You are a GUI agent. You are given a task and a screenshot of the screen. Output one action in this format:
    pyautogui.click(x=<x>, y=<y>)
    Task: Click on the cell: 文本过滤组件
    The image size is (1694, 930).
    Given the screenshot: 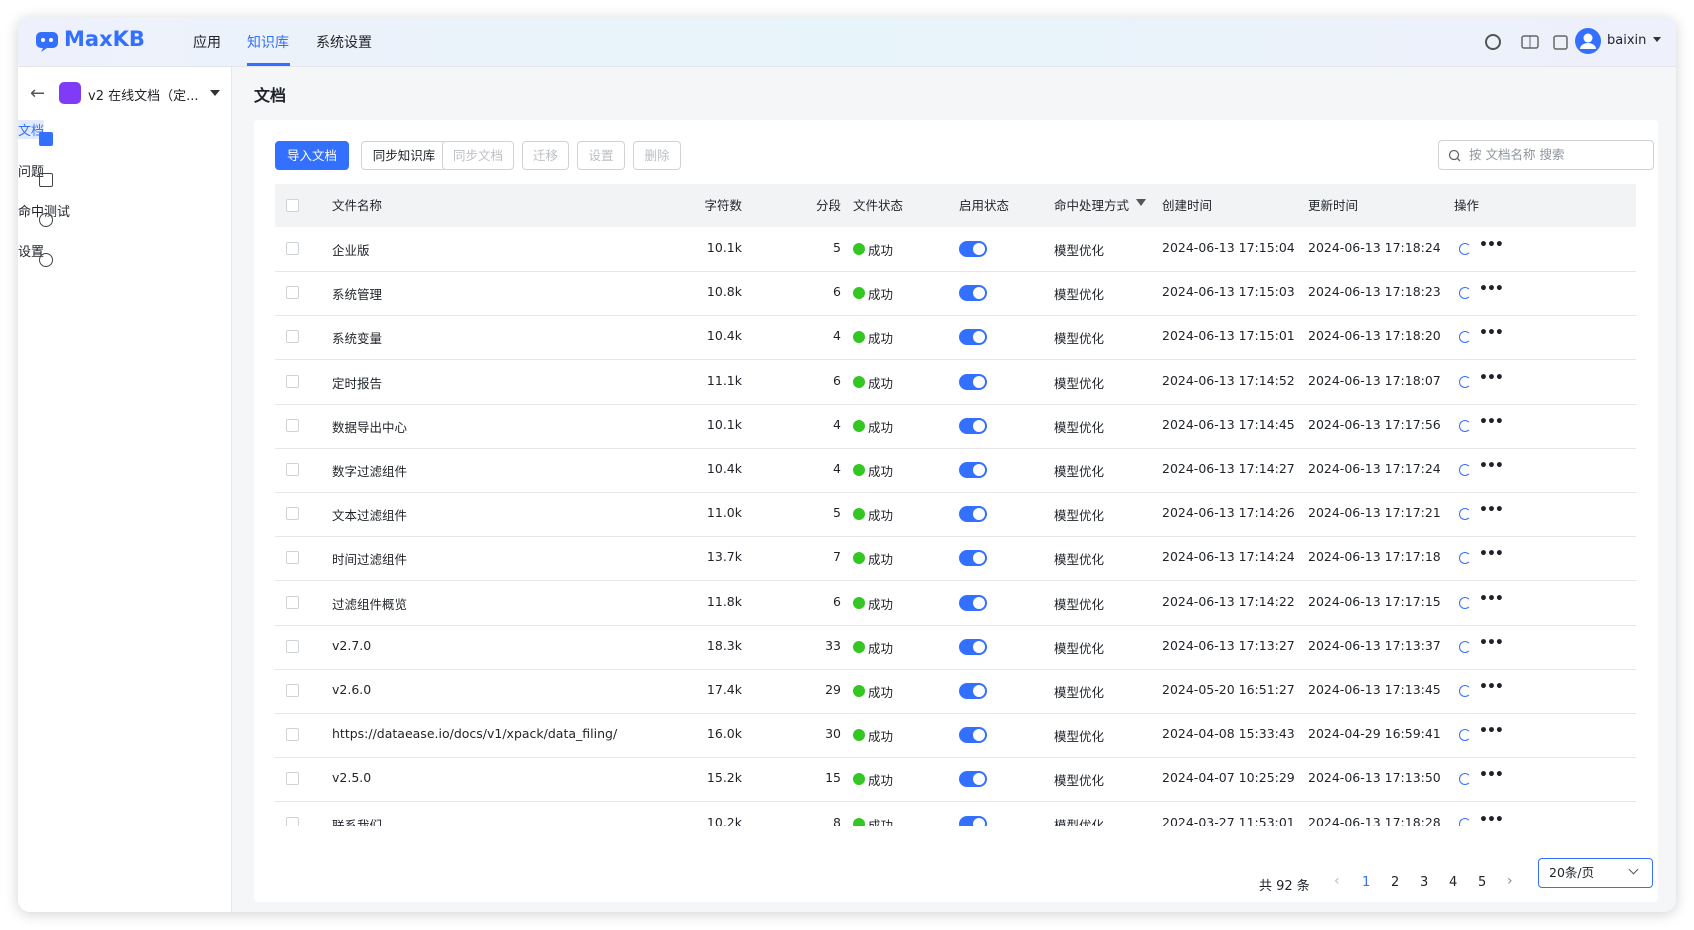 What is the action you would take?
    pyautogui.click(x=369, y=514)
    